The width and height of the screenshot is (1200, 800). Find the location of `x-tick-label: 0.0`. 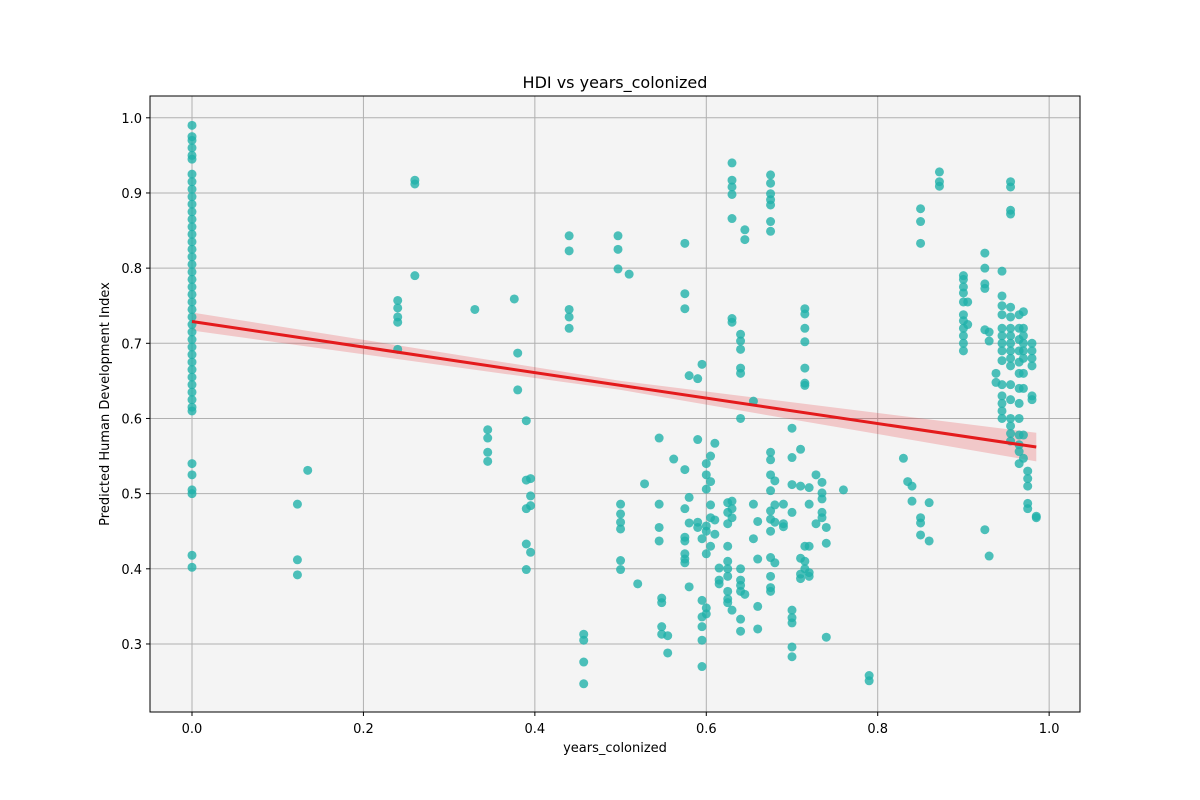

x-tick-label: 0.0 is located at coordinates (192, 729).